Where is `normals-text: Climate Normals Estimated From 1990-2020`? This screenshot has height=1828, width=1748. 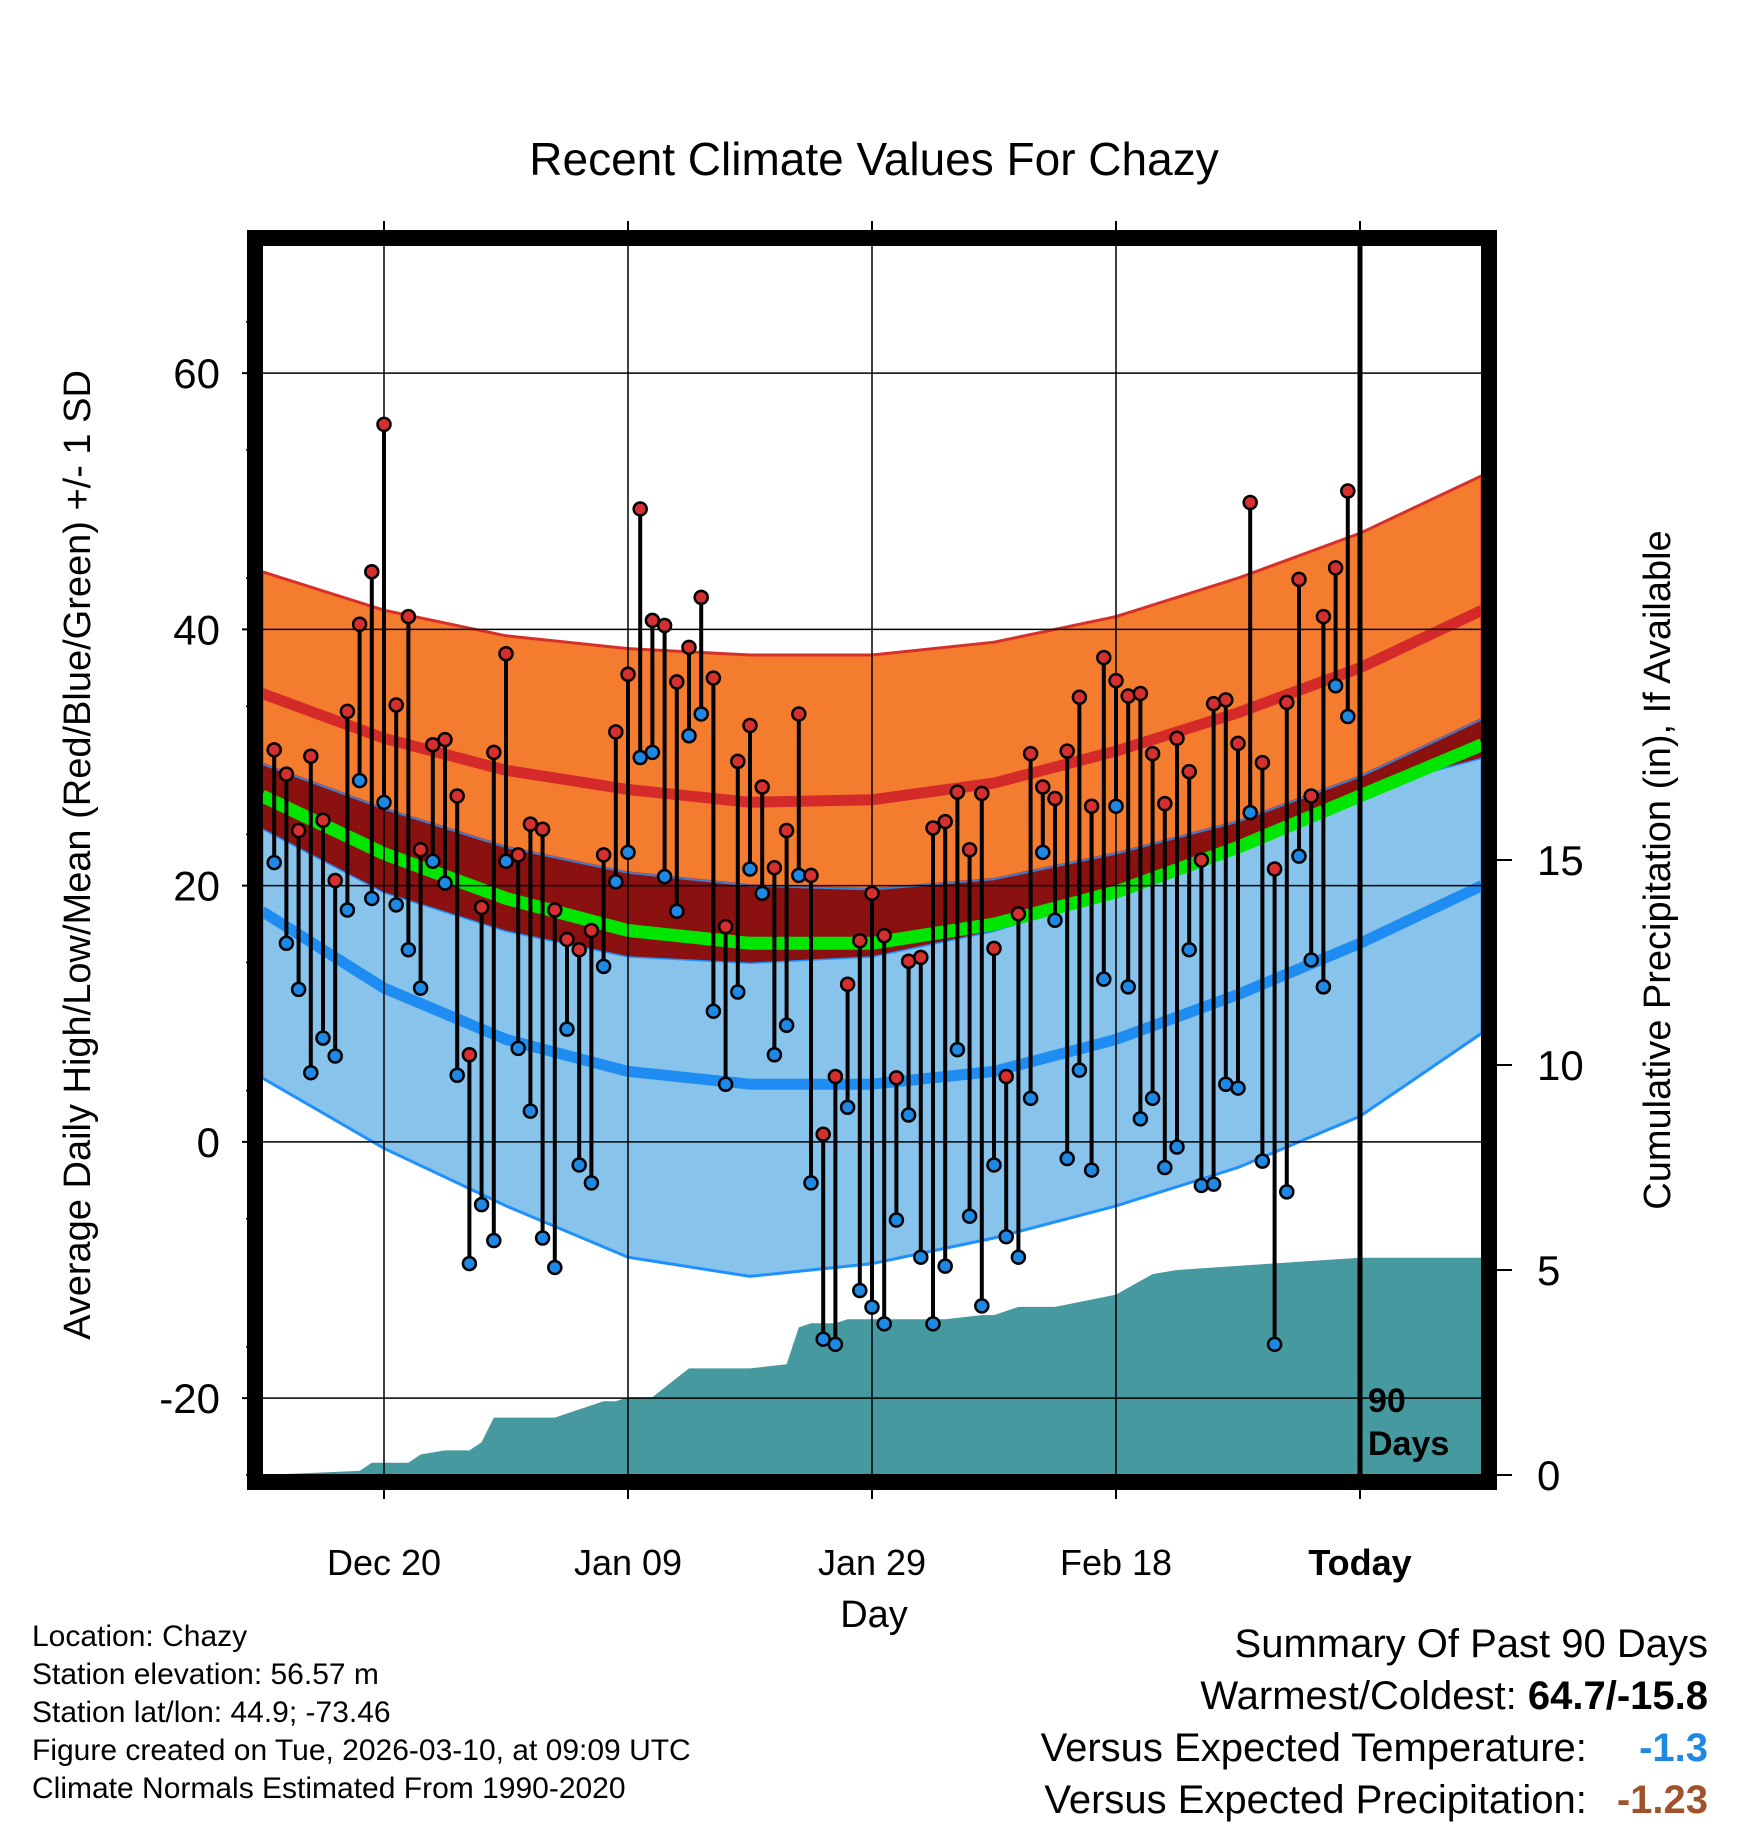
normals-text: Climate Normals Estimated From 1990-2020 is located at coordinates (329, 1788).